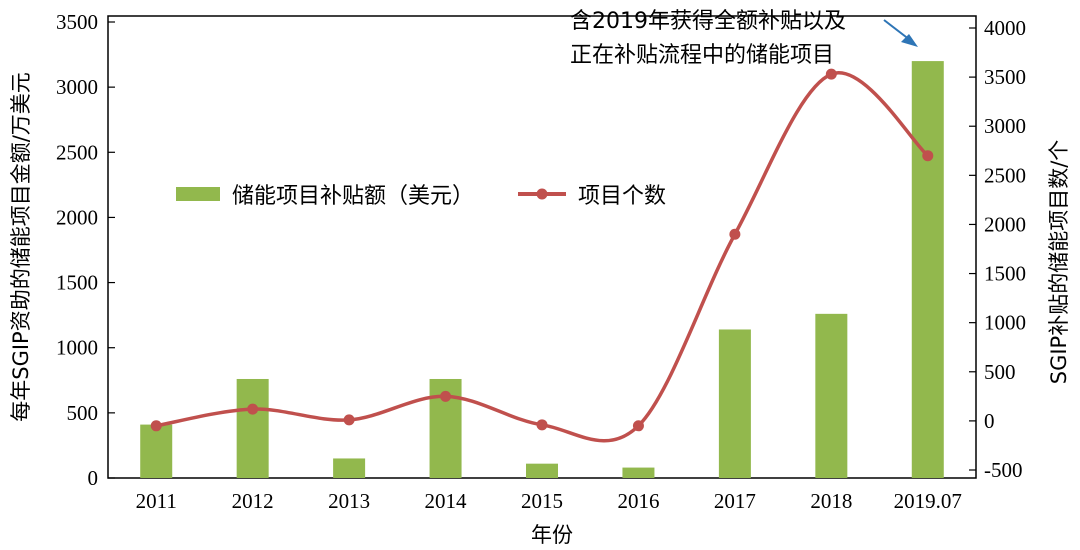  I want to click on bar-2018, so click(831, 395).